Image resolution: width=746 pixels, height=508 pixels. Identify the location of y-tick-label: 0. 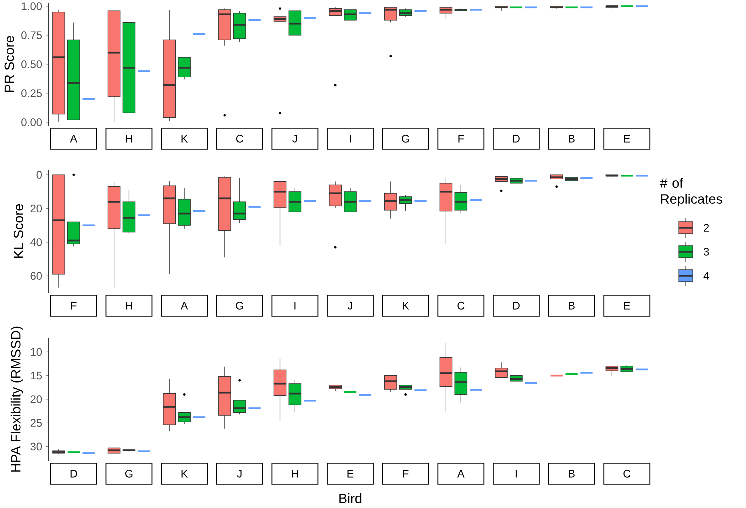
(39, 175).